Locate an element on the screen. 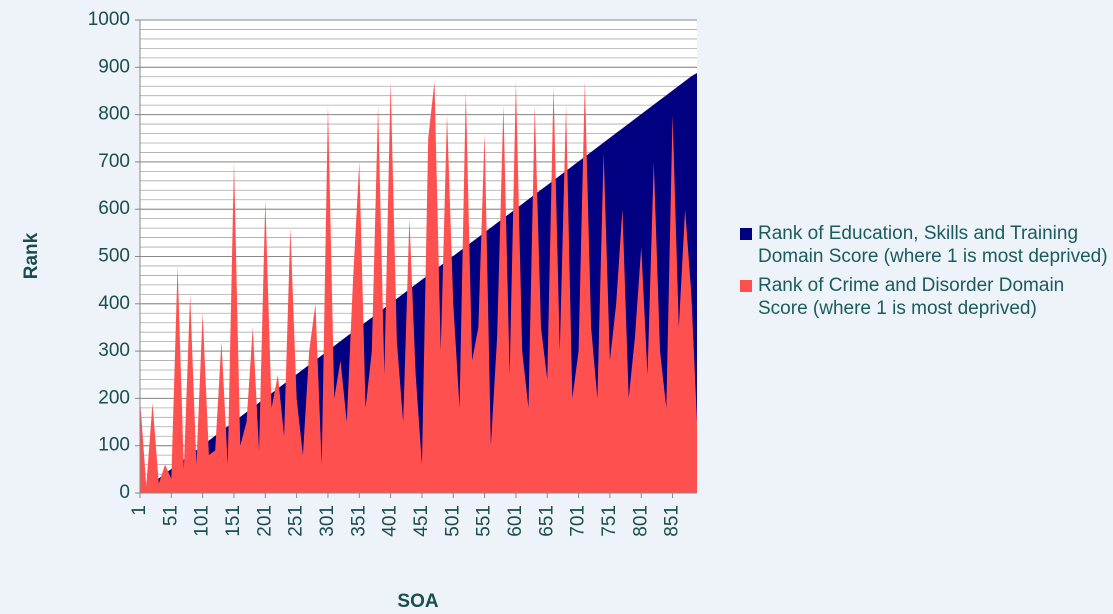 Image resolution: width=1113 pixels, height=614 pixels. x-tick-label: 51 is located at coordinates (170, 515).